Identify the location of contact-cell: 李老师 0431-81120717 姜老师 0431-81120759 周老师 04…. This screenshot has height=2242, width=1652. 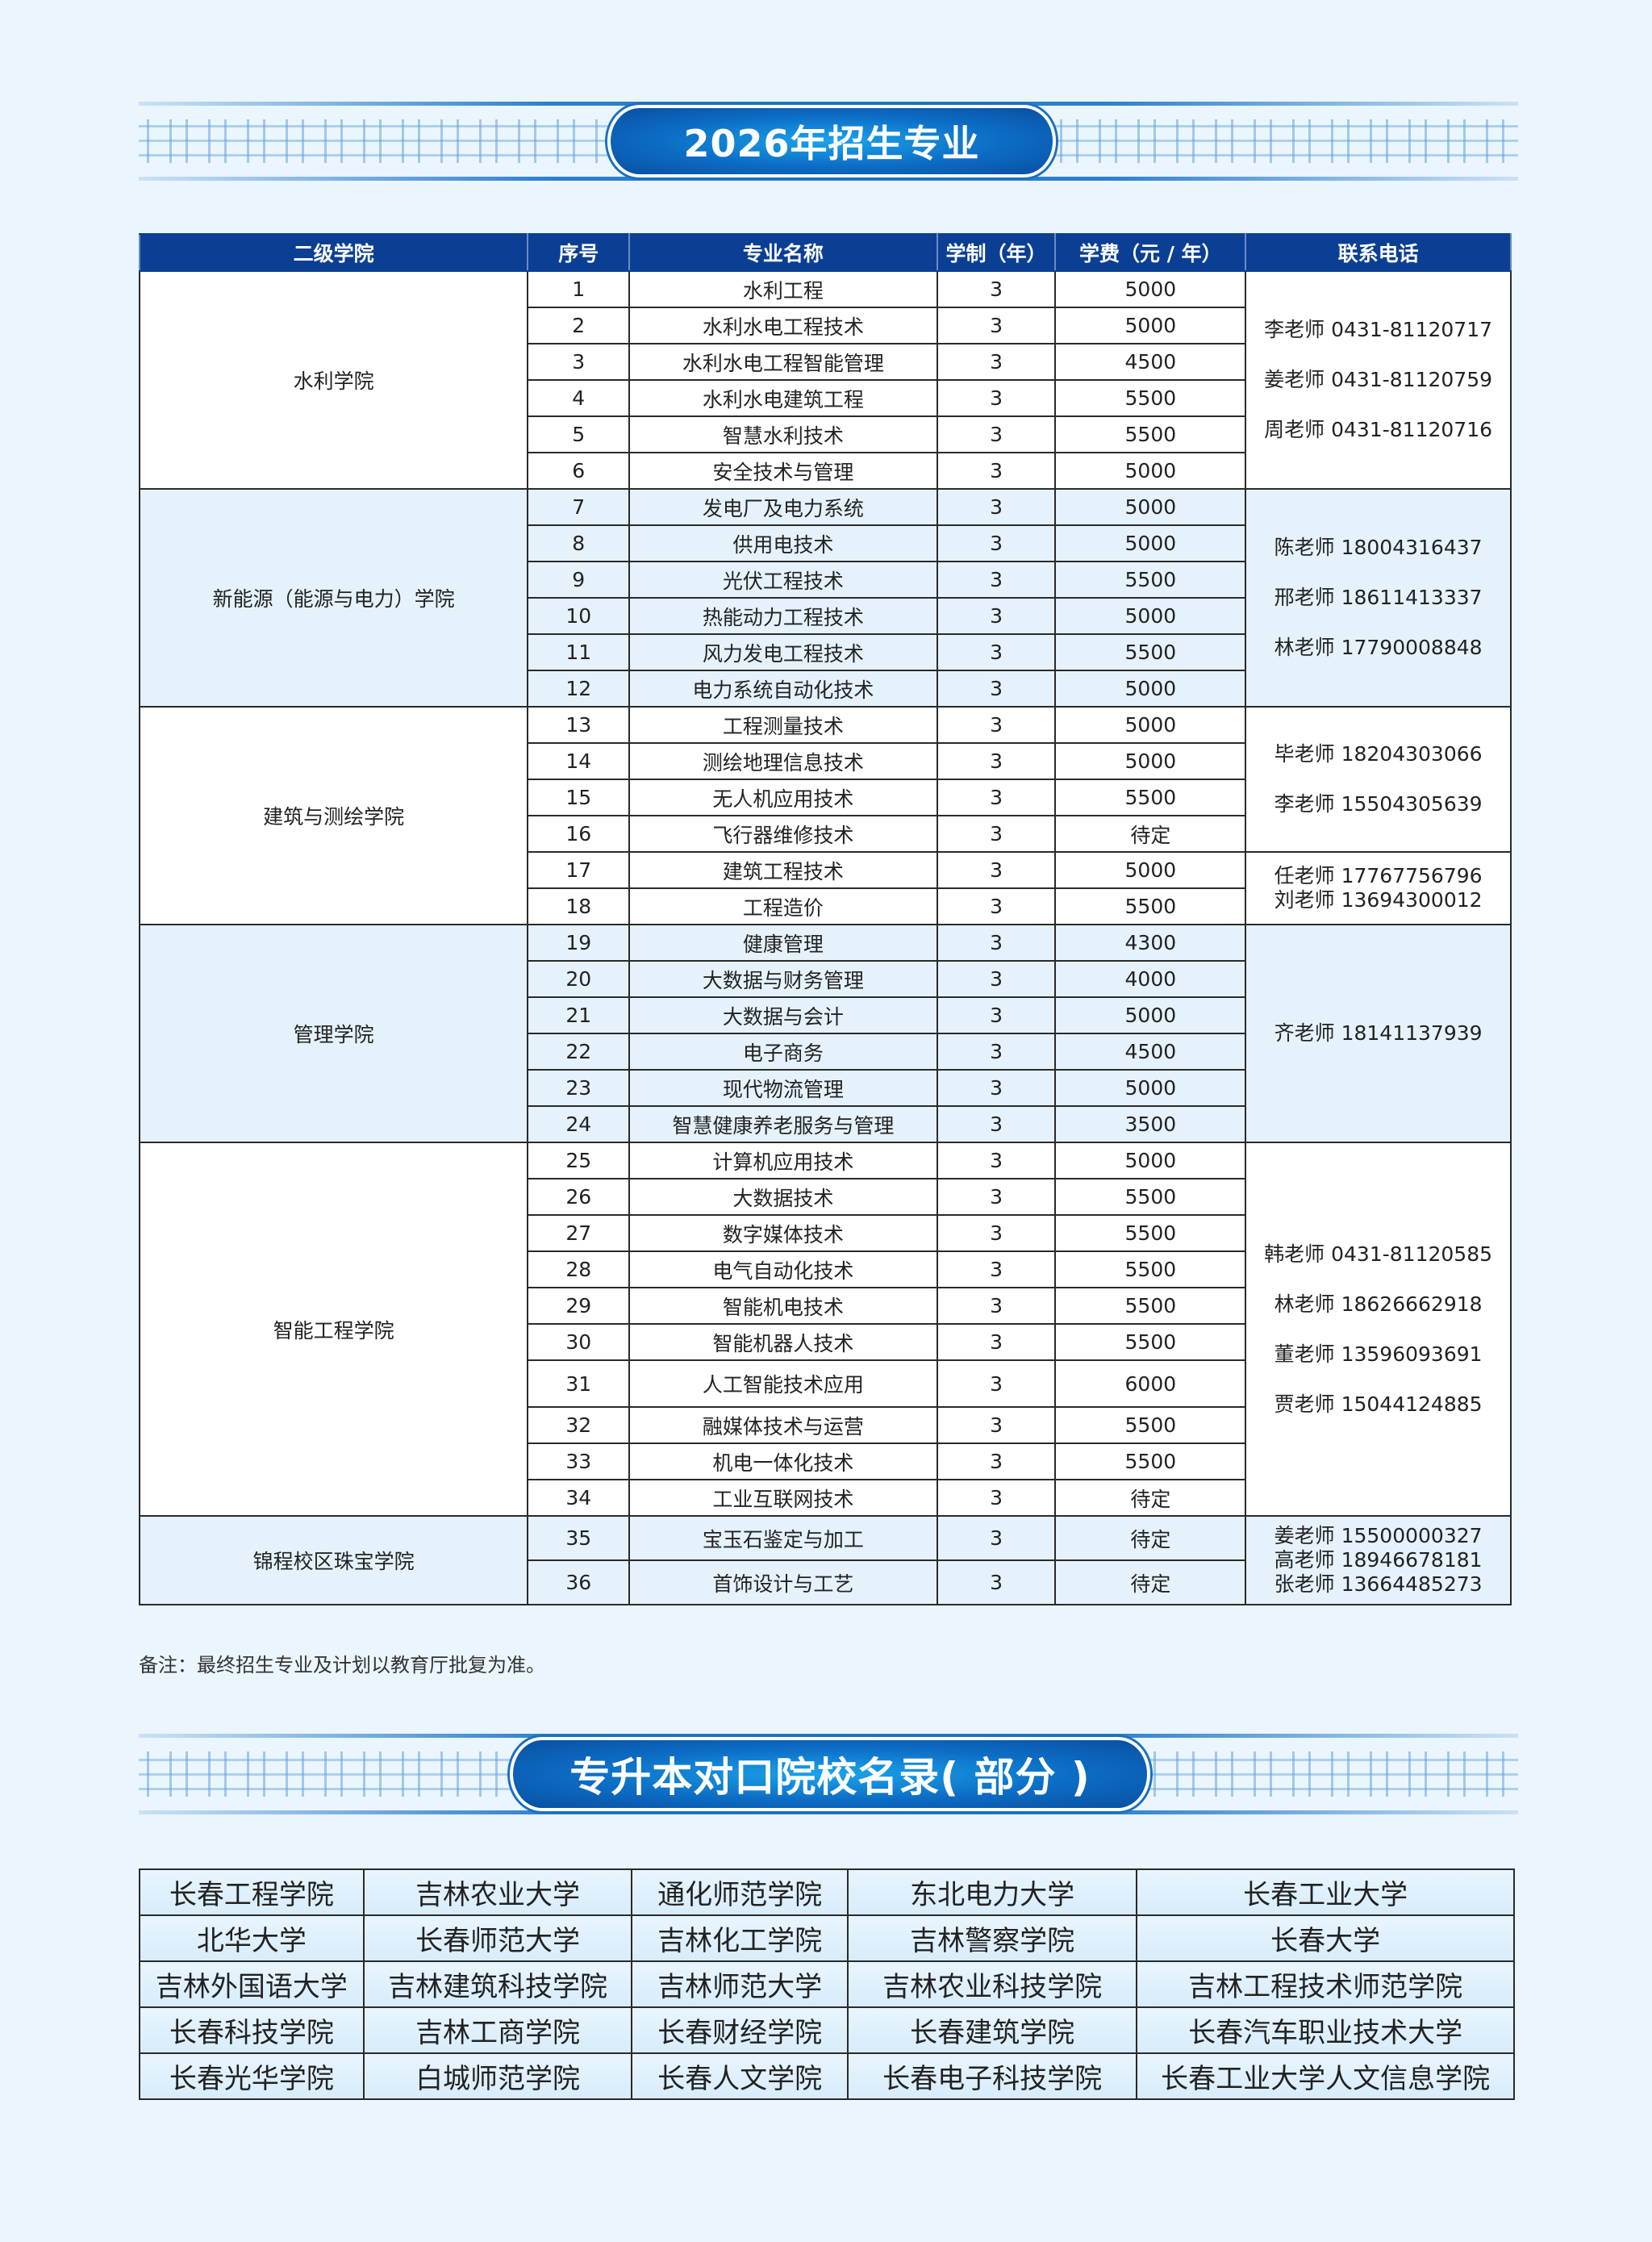
(1379, 380).